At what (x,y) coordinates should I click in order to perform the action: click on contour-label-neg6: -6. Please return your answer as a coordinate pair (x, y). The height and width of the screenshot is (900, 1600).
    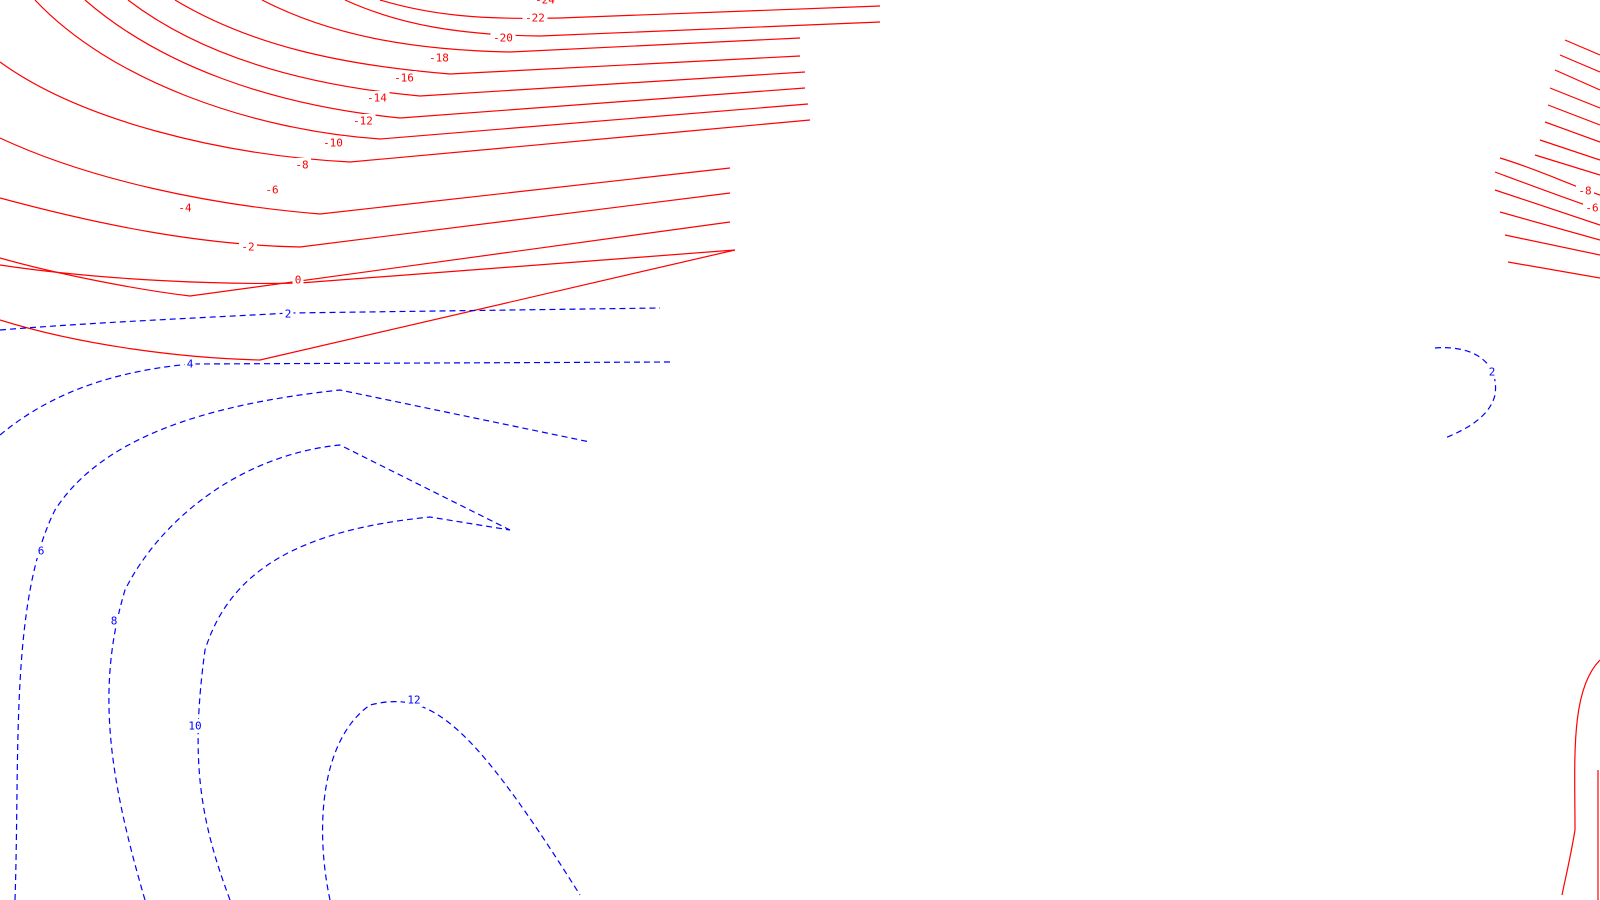
    Looking at the image, I should click on (271, 190).